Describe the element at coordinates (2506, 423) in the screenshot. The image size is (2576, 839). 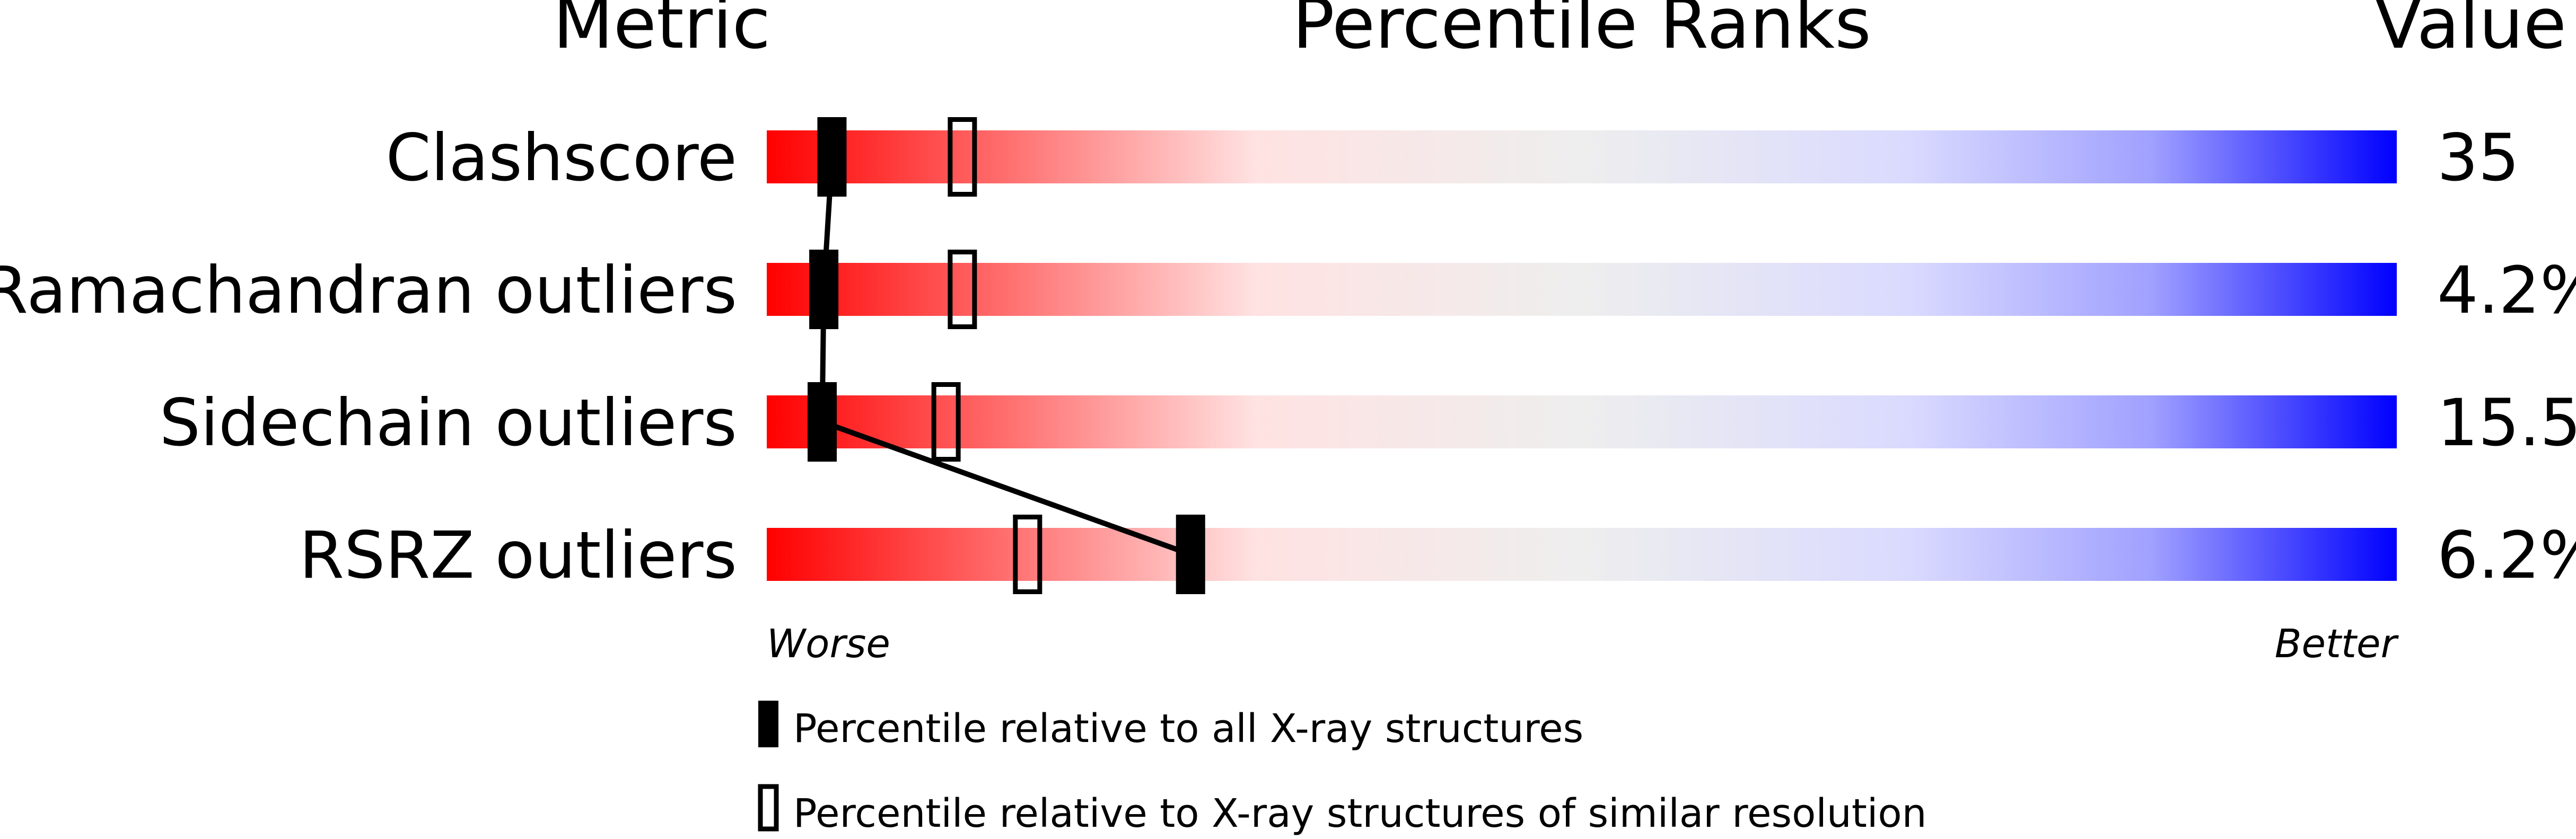
I see `metric-value: 15.5%` at that location.